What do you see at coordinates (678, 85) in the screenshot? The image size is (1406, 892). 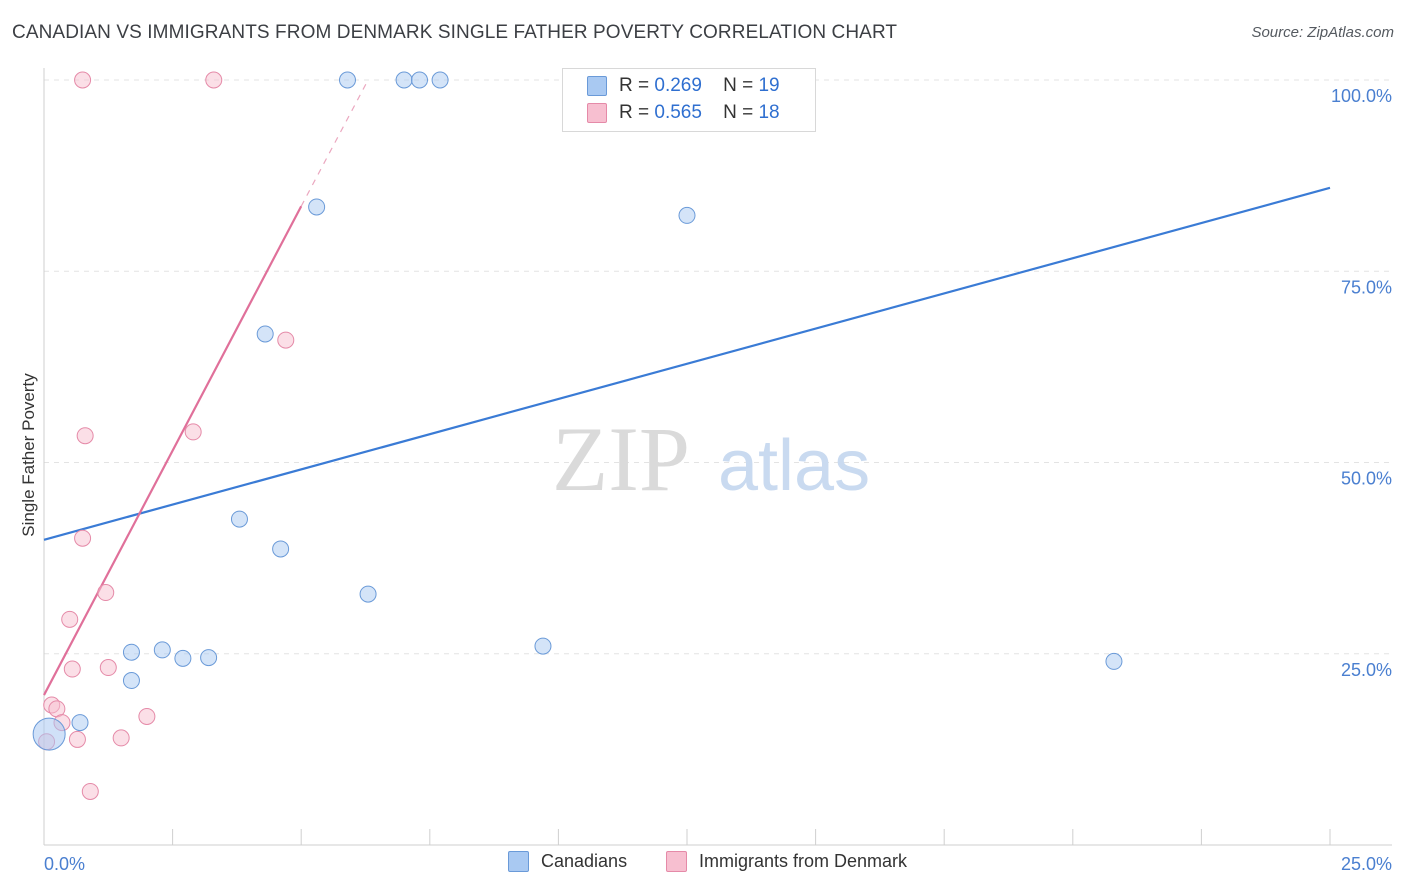 I see `legend-r-value: 0.269` at bounding box center [678, 85].